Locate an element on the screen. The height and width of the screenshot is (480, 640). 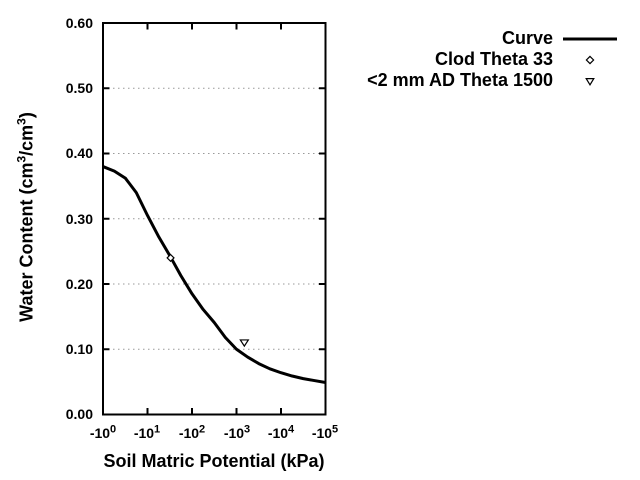
line-sample-icon is located at coordinates (590, 39).